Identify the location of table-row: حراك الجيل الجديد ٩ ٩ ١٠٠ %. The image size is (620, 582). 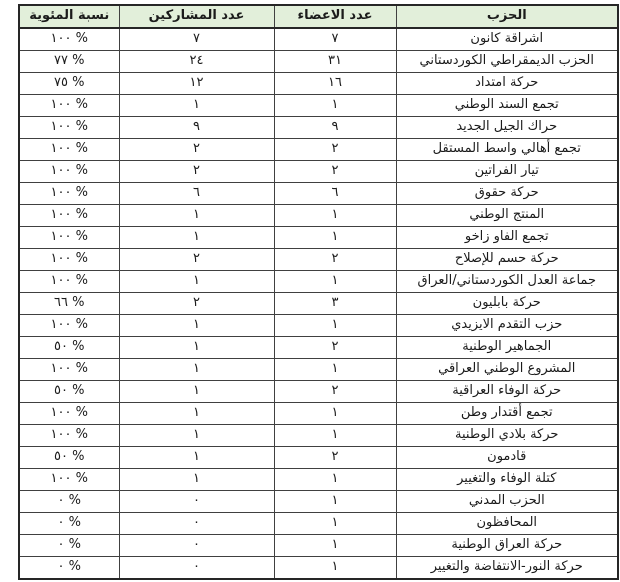
(318, 127).